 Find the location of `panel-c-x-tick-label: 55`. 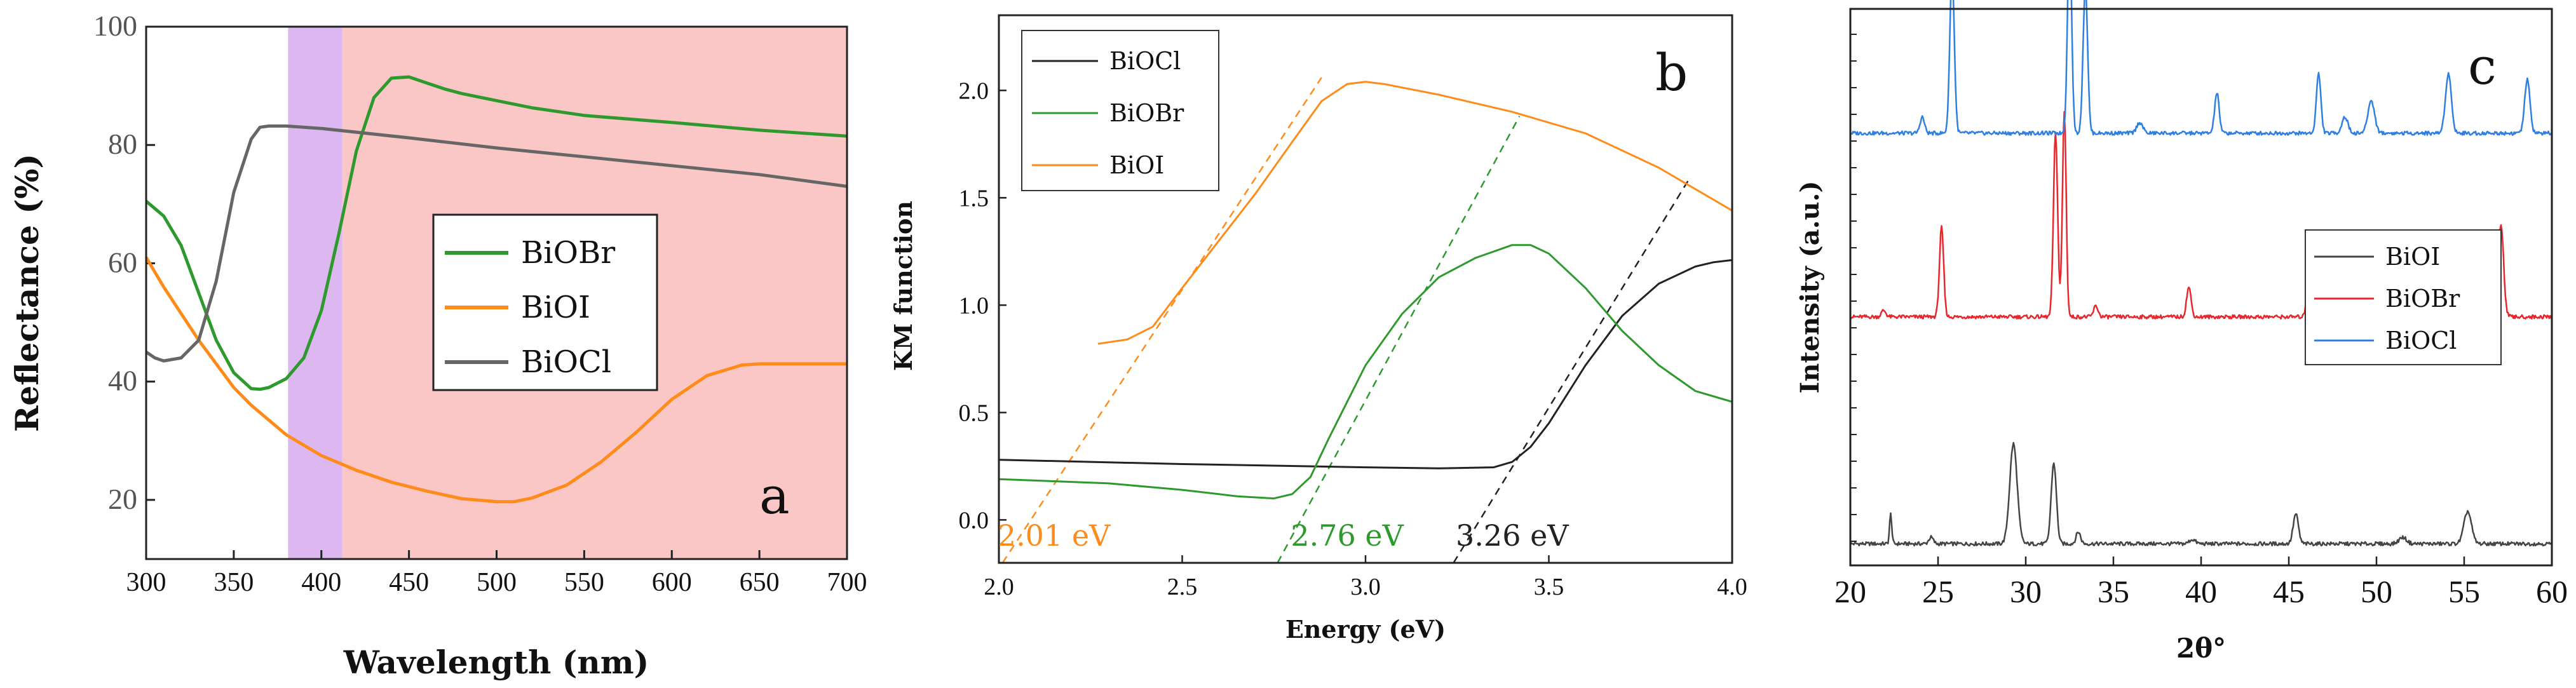

panel-c-x-tick-label: 55 is located at coordinates (2464, 591).